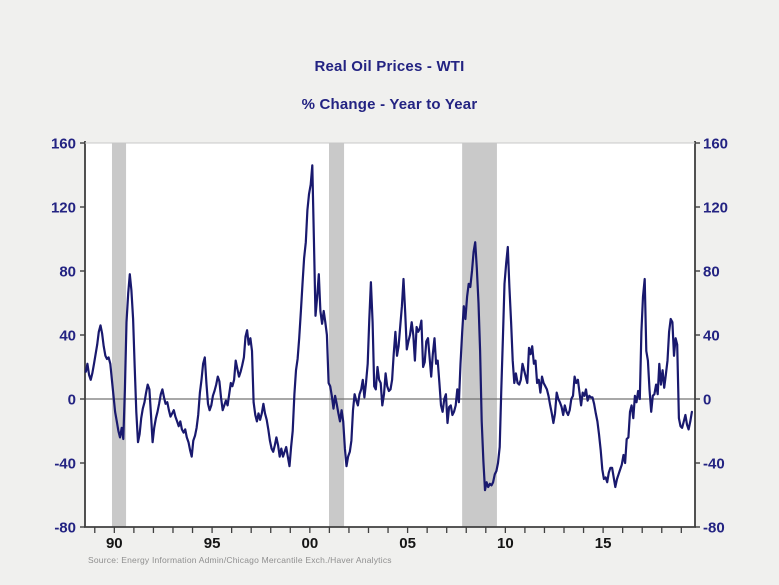 This screenshot has height=585, width=779. I want to click on x-axis-label: 15, so click(603, 543).